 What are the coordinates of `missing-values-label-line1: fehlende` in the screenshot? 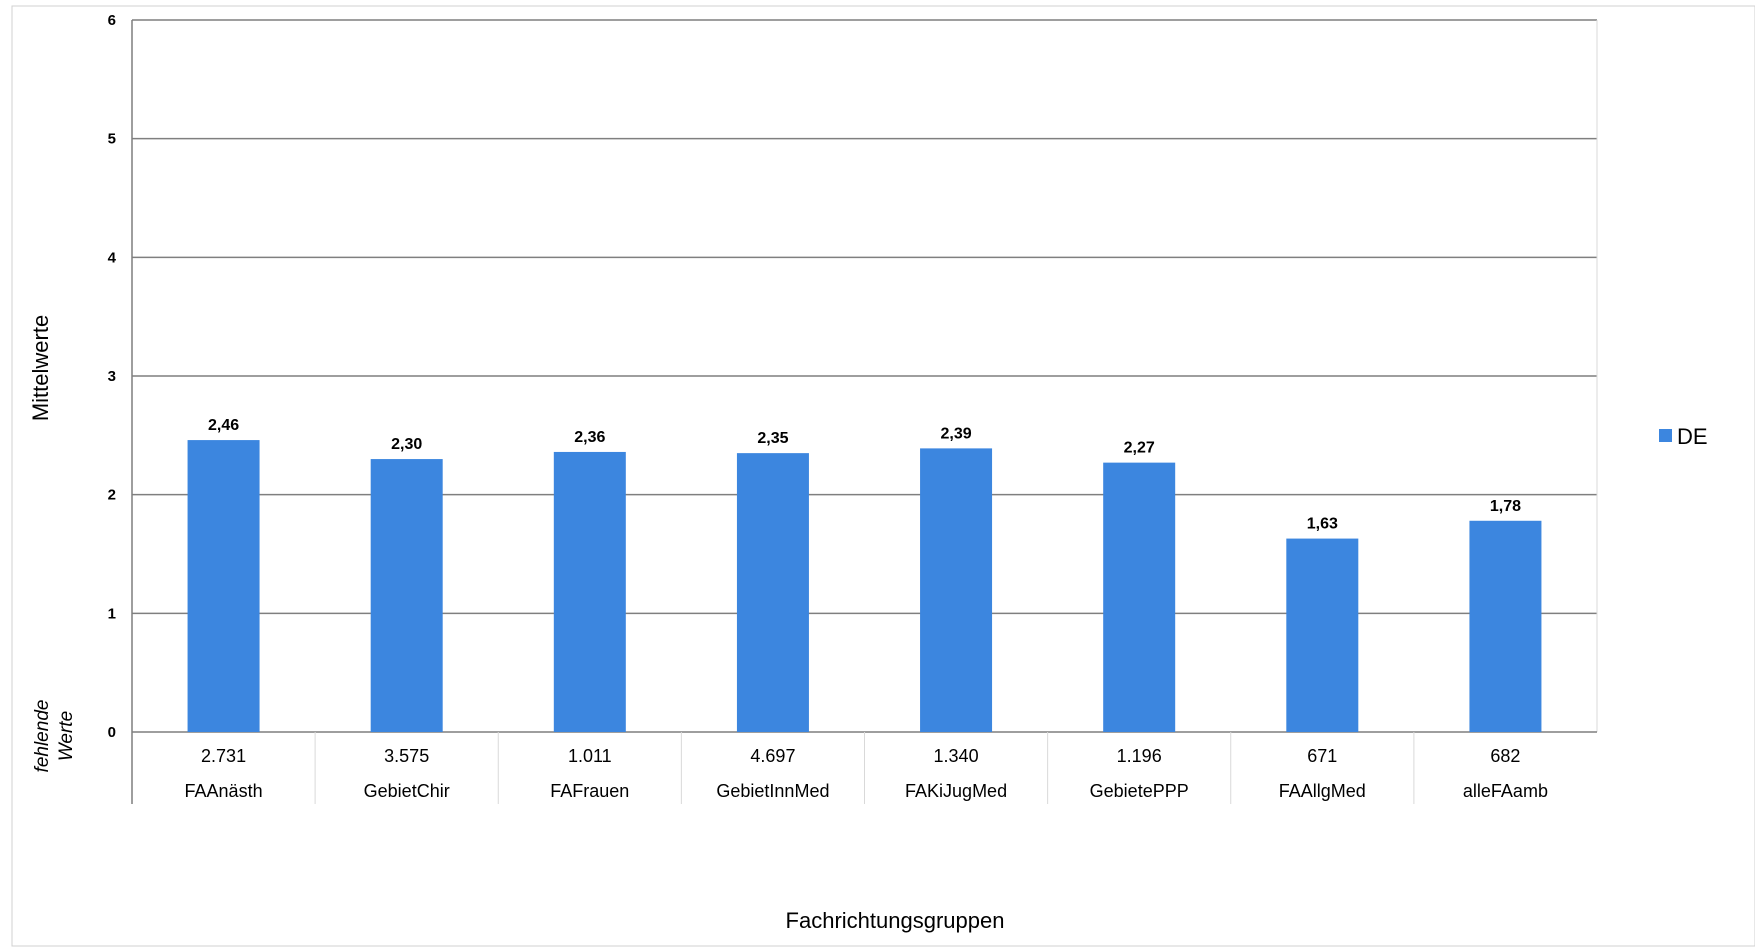 It's located at (42, 736).